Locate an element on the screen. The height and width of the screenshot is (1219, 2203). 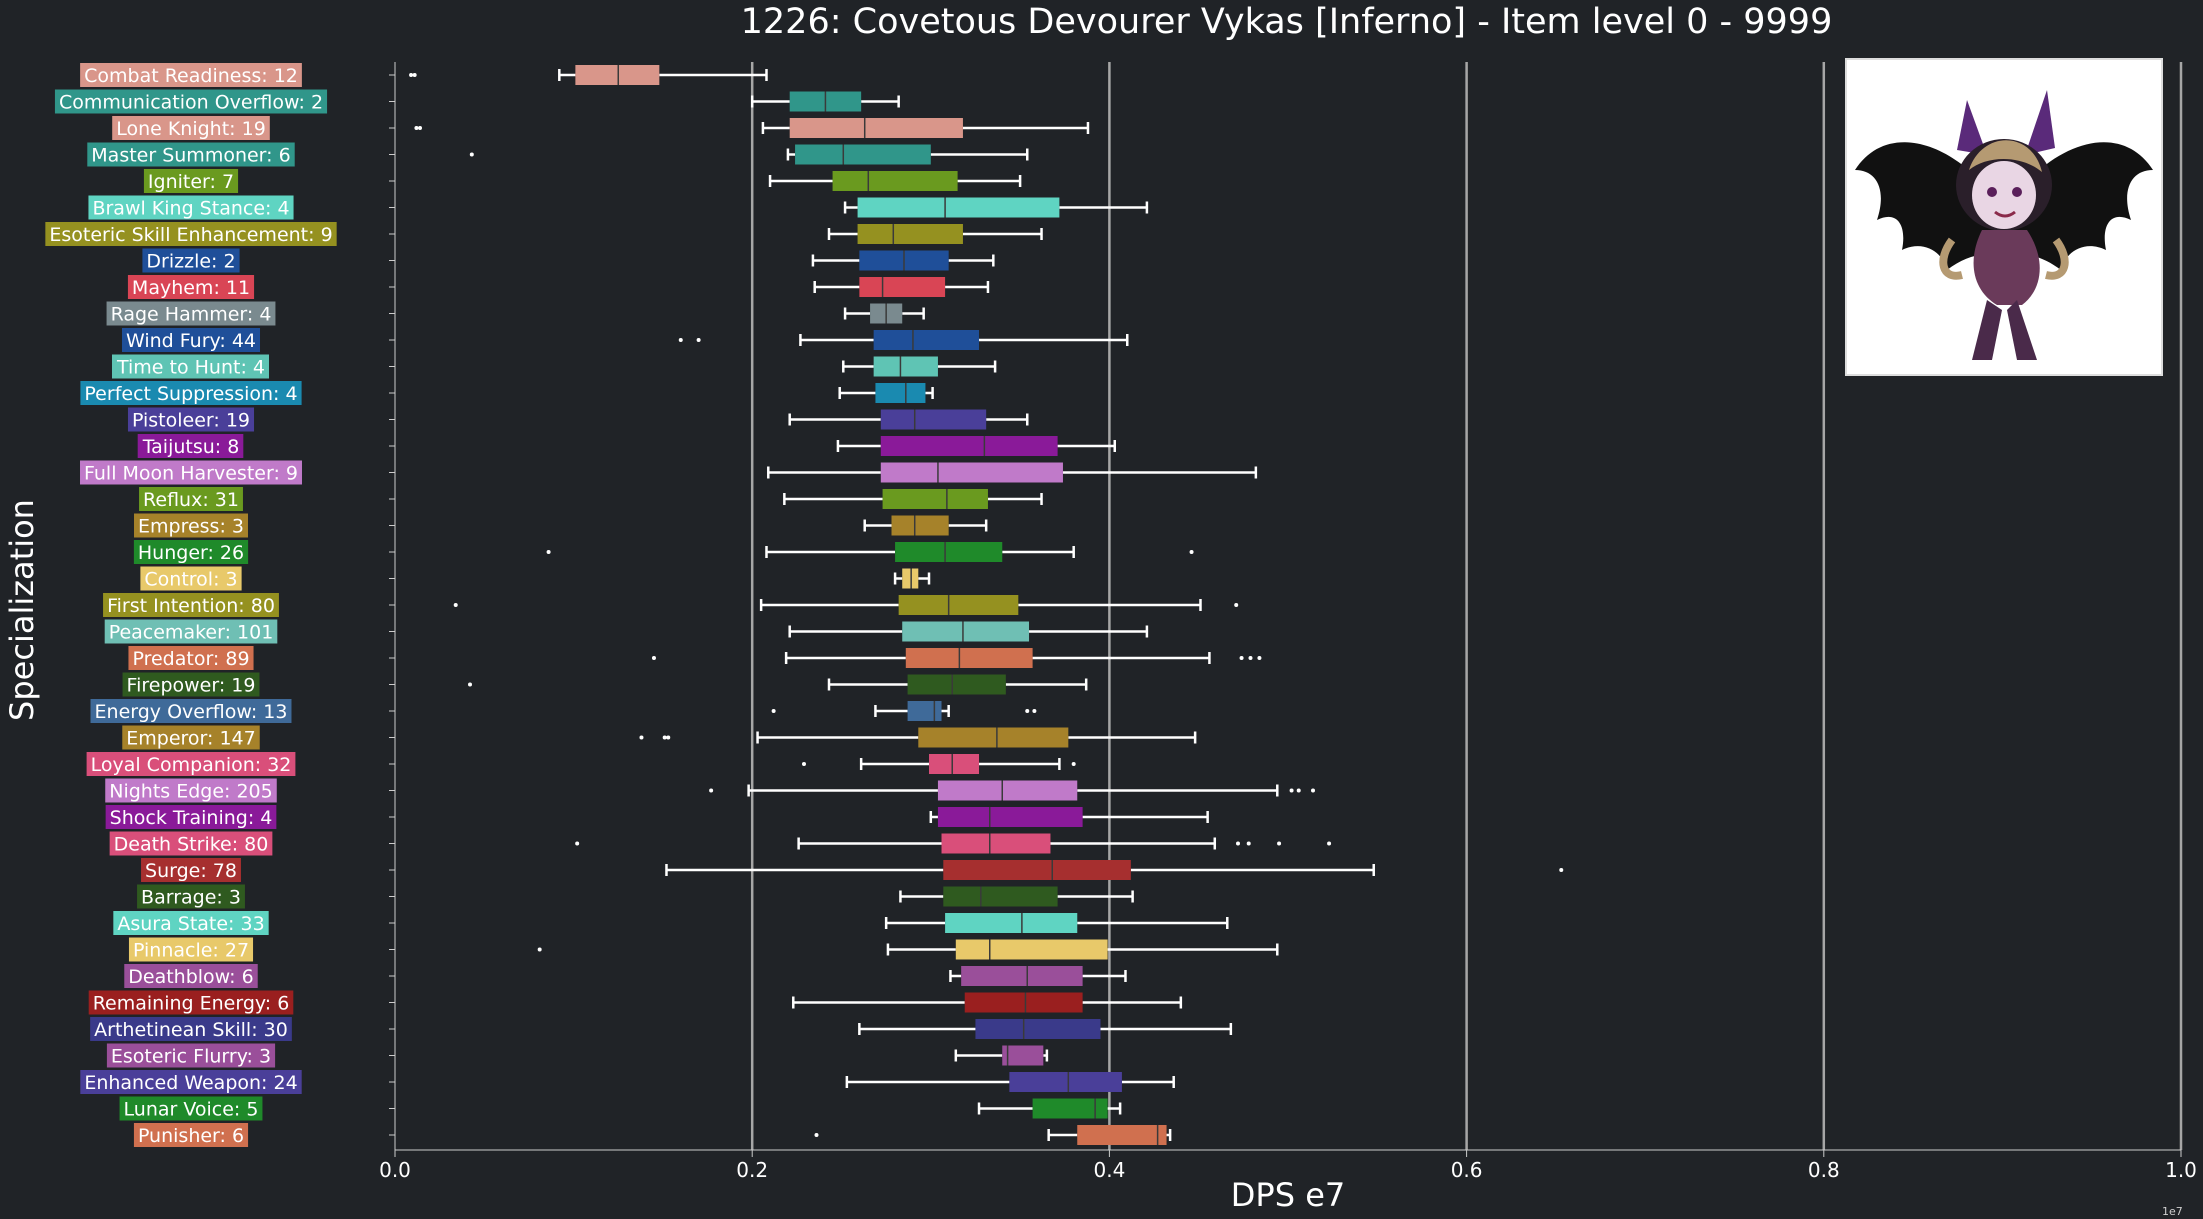
y-tick-label: Firepower: 19 is located at coordinates (191, 686).